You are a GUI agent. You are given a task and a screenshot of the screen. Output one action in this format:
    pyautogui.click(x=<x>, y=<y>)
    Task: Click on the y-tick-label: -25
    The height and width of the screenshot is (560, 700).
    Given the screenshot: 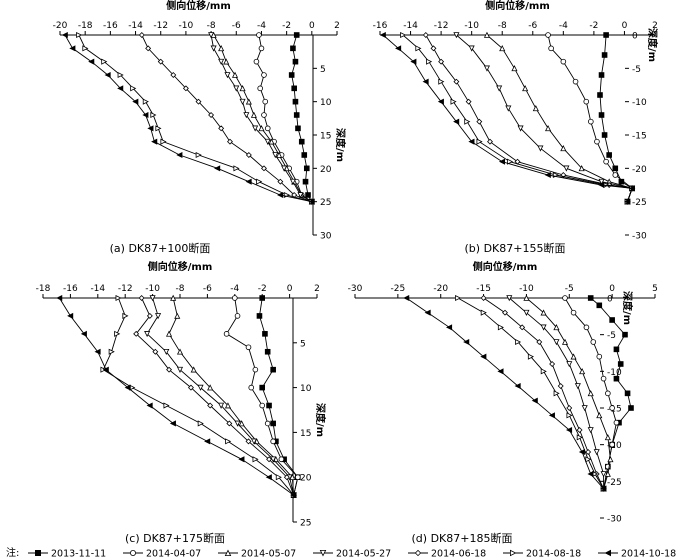 What is the action you would take?
    pyautogui.click(x=614, y=483)
    